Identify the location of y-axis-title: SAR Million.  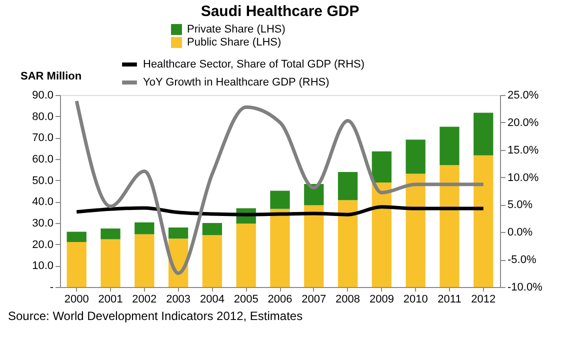
(51, 76).